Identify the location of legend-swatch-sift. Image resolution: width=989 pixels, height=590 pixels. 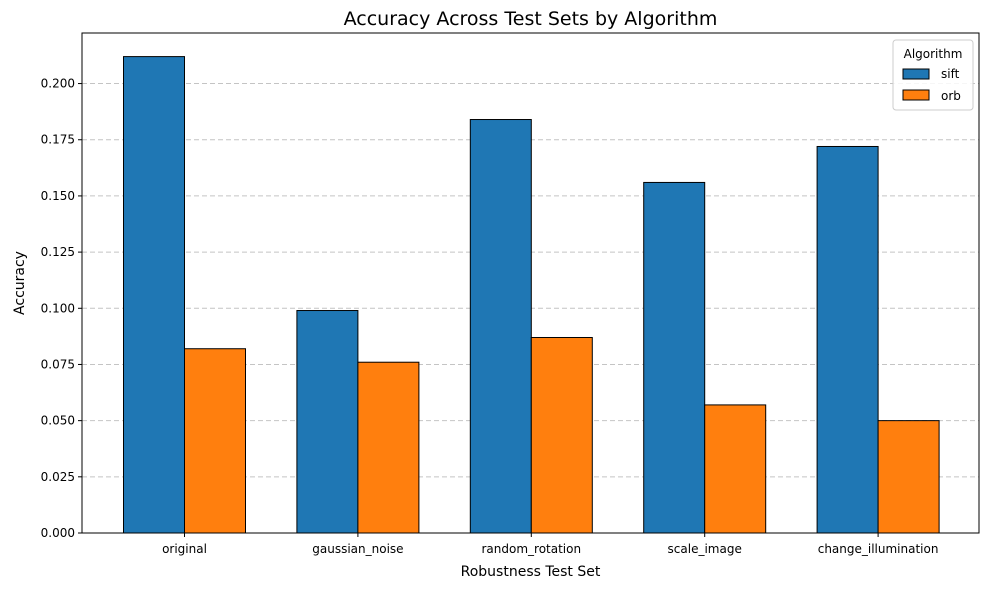
(916, 74).